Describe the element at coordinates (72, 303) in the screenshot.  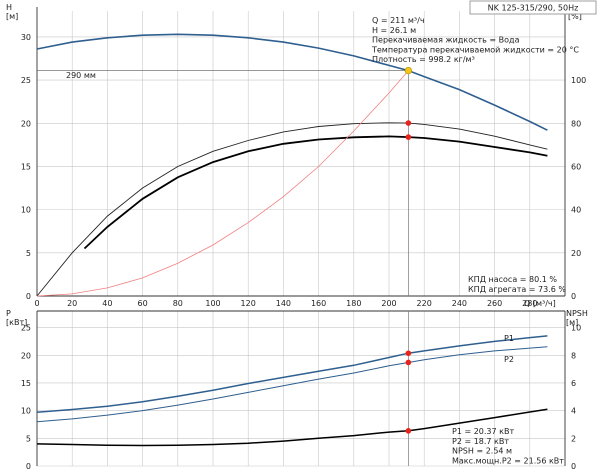
I see `x-tick-label: 20` at that location.